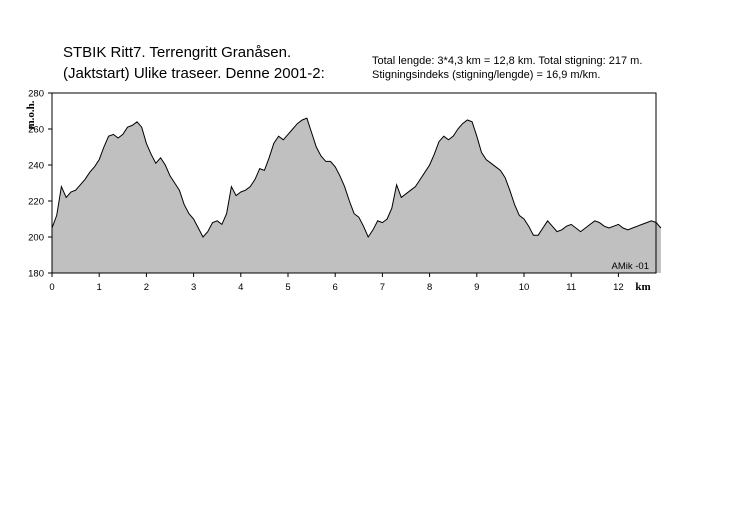 This screenshot has height=520, width=736. Describe the element at coordinates (36, 166) in the screenshot. I see `y-tick-label: 240` at that location.